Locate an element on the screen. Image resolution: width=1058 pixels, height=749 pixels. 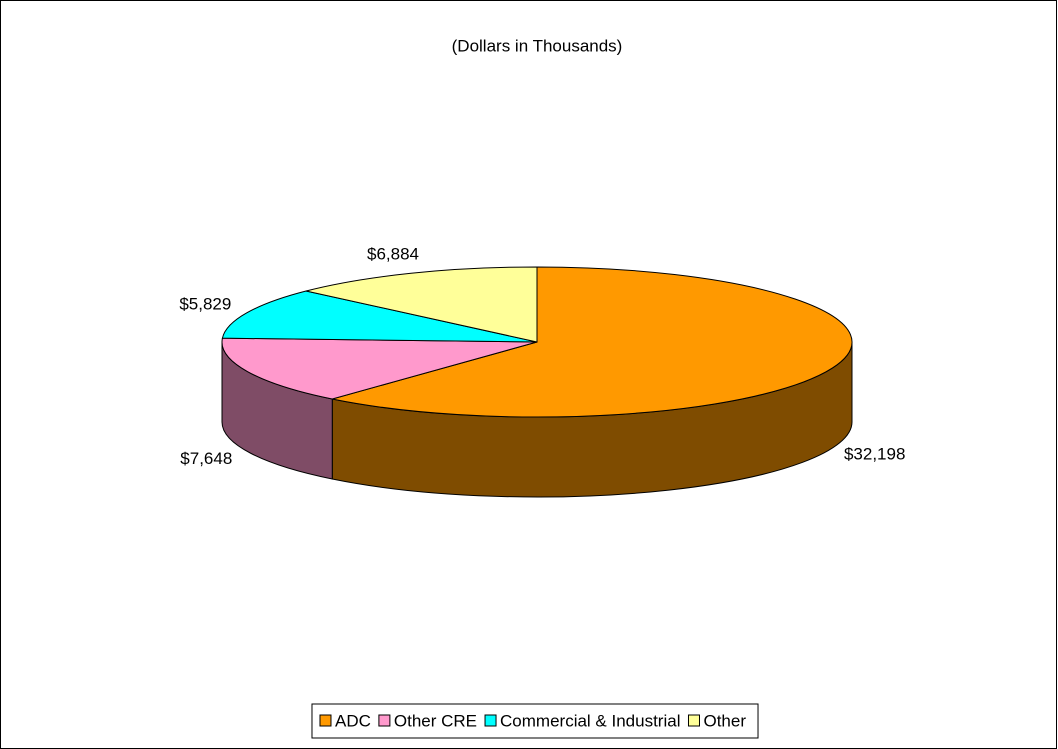
legend-item: Commercial & Industrial is located at coordinates (582, 720).